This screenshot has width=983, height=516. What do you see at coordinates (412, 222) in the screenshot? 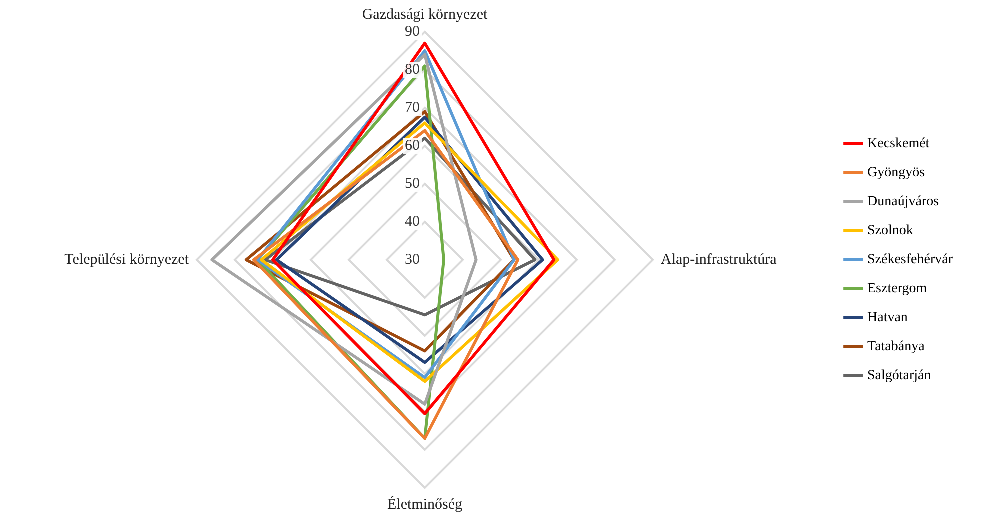
I see `y-tick-label: 40` at bounding box center [412, 222].